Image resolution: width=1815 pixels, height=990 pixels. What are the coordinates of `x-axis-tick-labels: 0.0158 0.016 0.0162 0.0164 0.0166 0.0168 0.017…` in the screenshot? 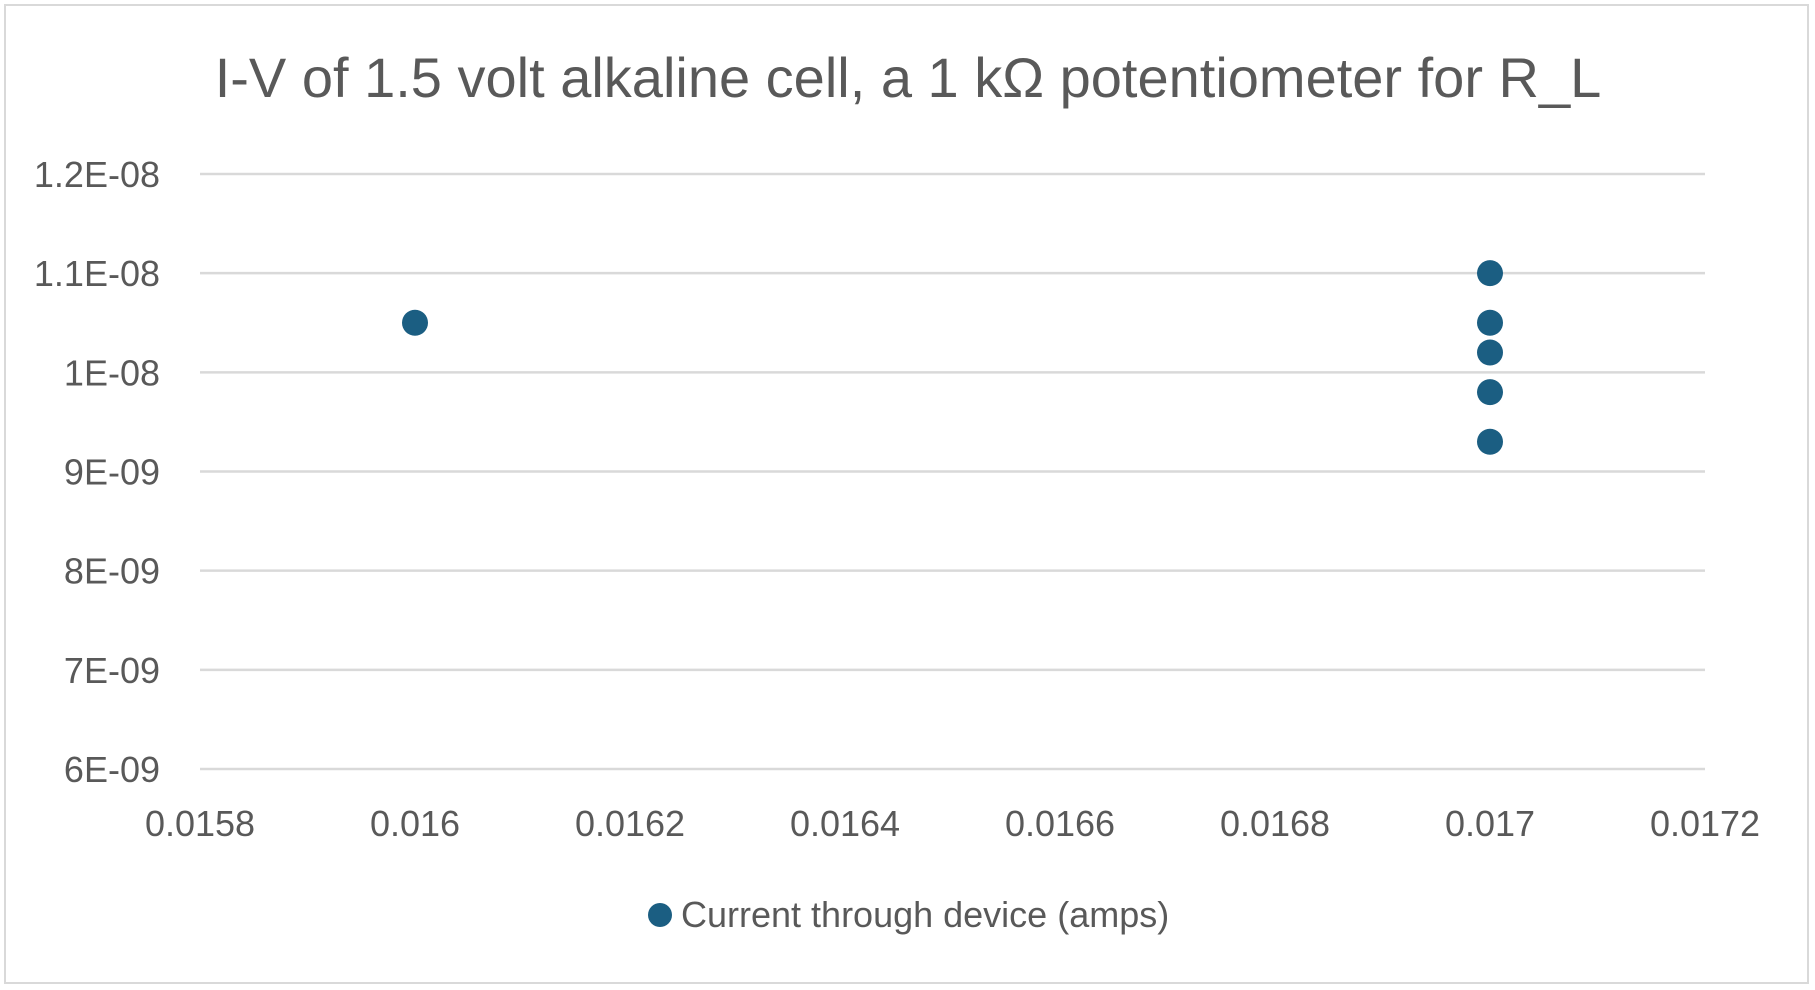 It's located at (952, 823).